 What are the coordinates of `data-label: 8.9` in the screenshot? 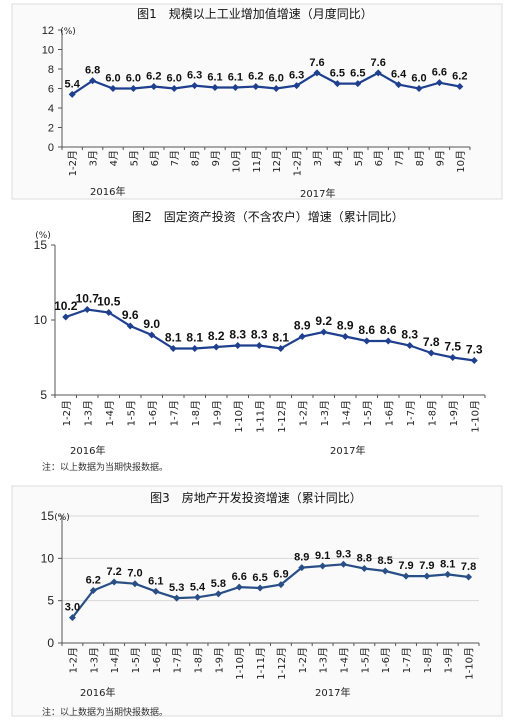 It's located at (302, 326).